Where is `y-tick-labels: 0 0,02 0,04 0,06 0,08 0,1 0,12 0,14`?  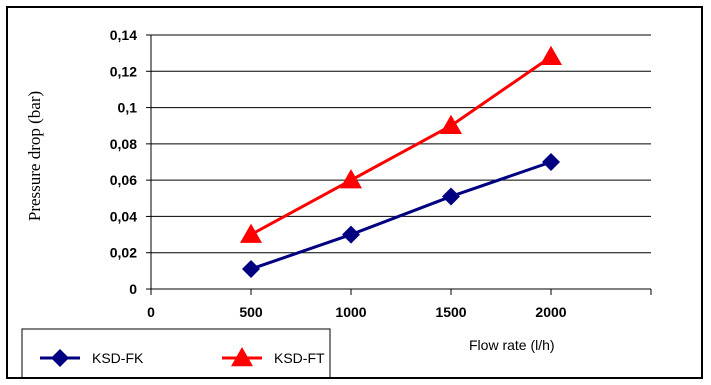
y-tick-labels: 0 0,02 0,04 0,06 0,08 0,1 0,12 0,14 is located at coordinates (123, 162).